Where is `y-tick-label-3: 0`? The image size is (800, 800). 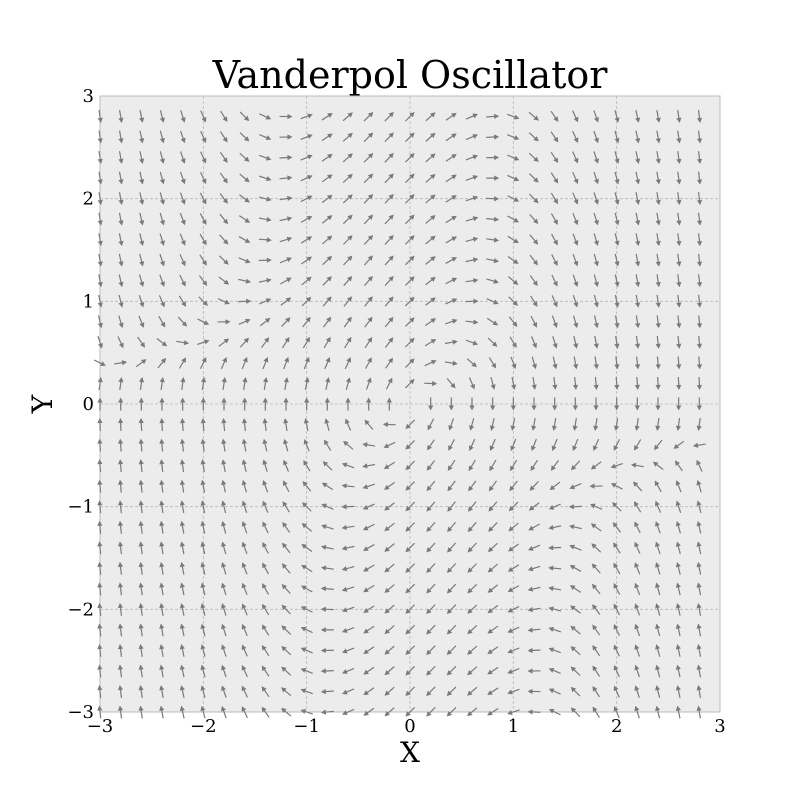 y-tick-label-3: 0 is located at coordinates (88, 404).